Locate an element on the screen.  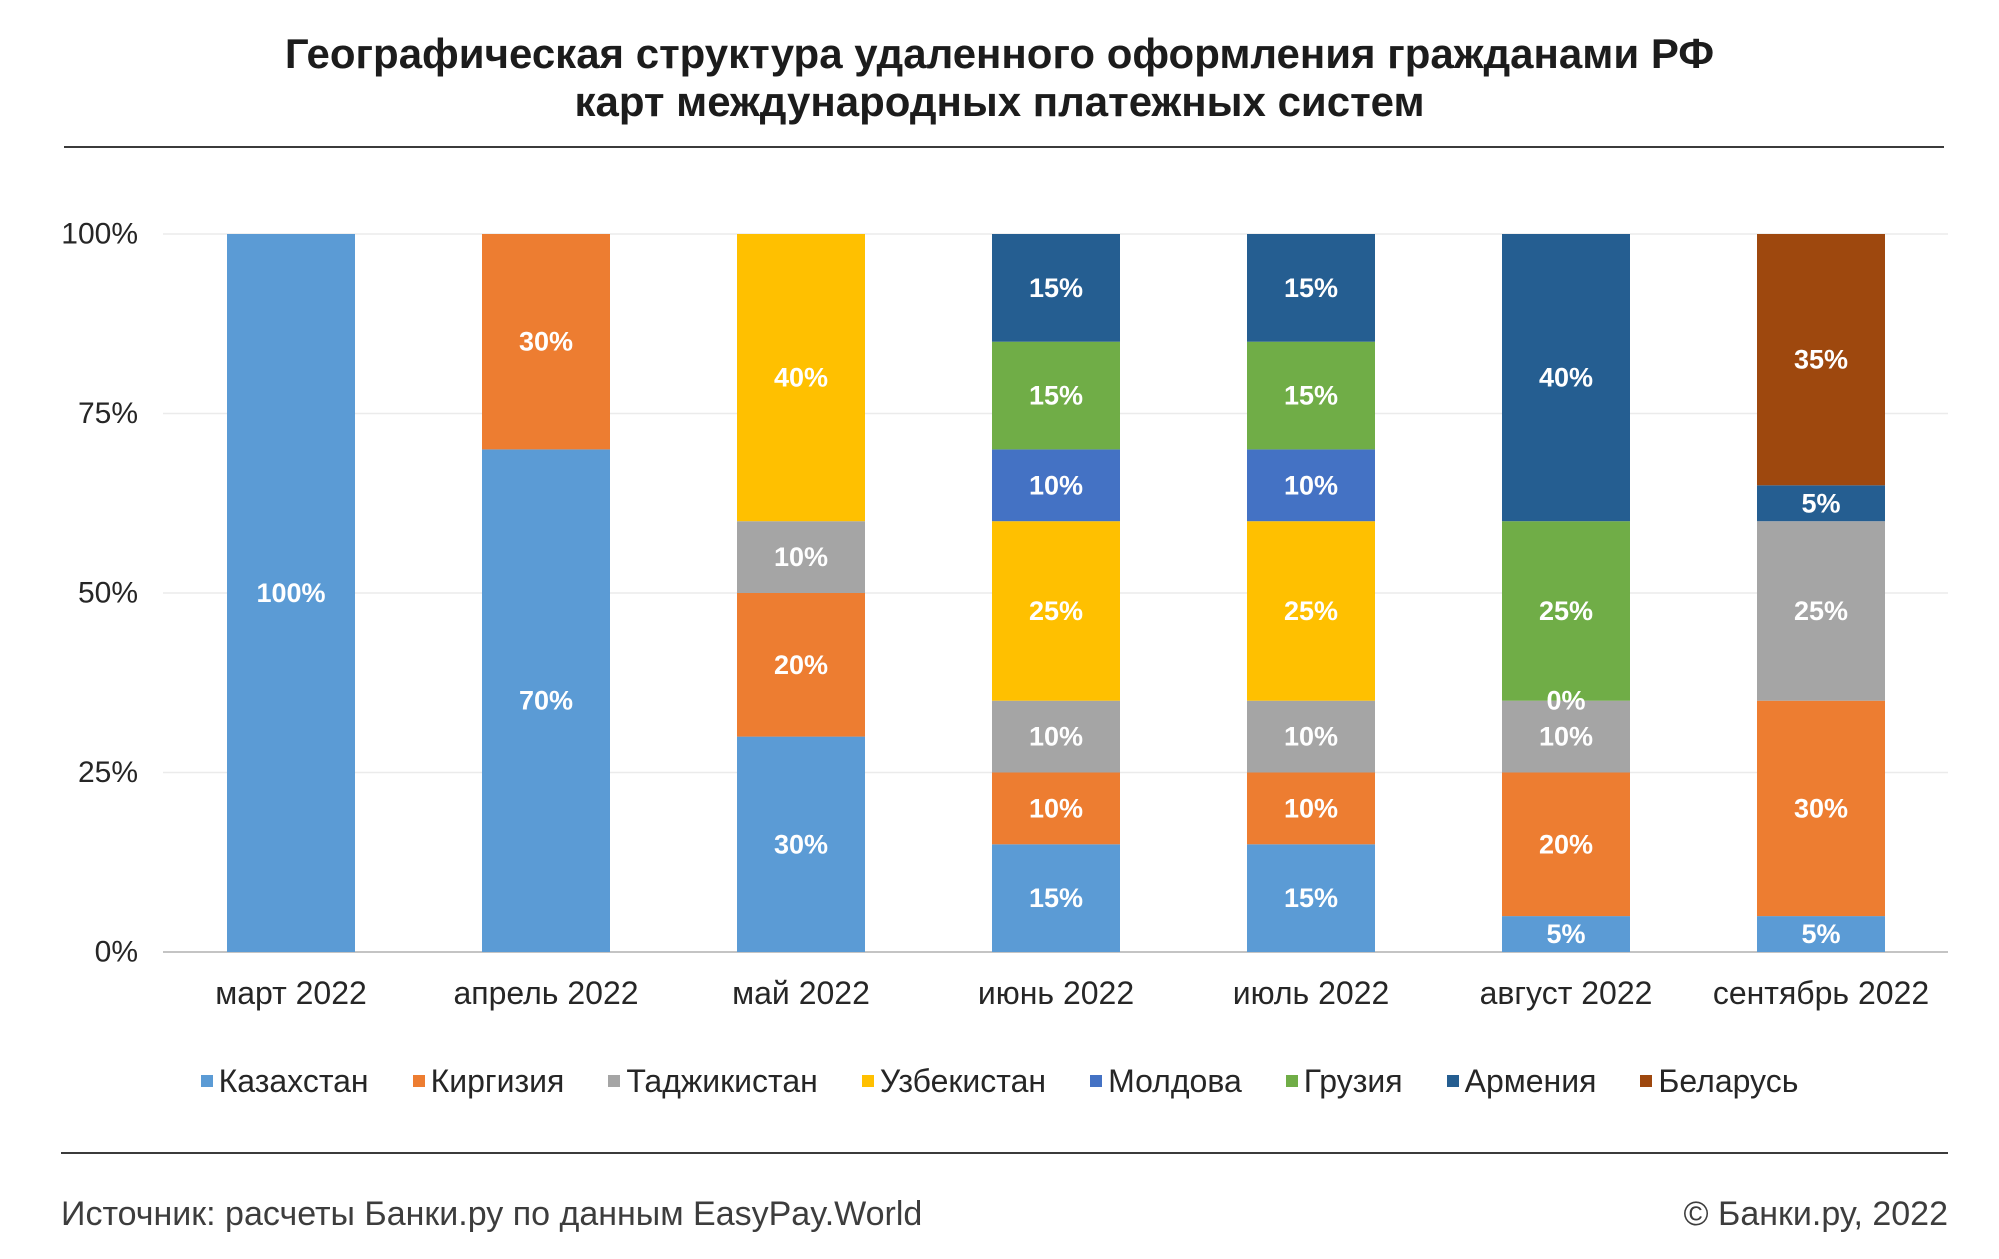
data-label-belarus: 35% is located at coordinates (1821, 360).